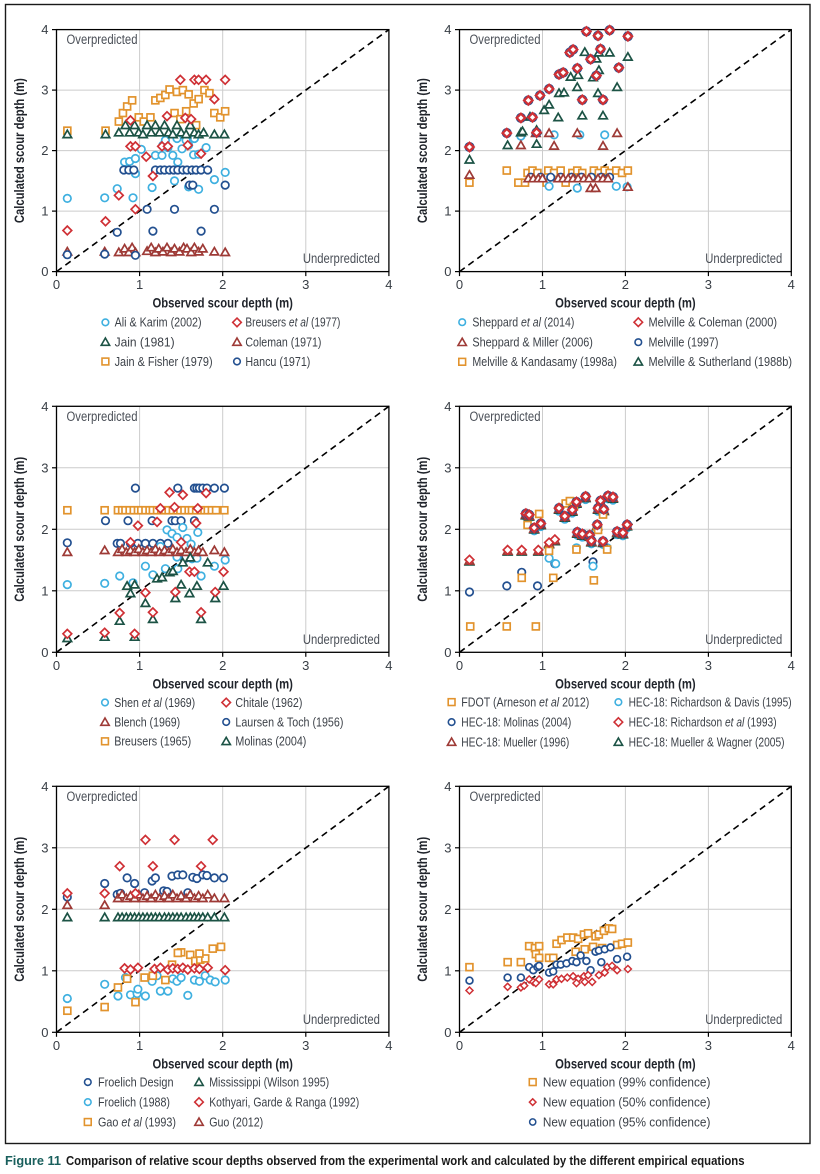 This screenshot has width=820, height=1174. Describe the element at coordinates (721, 361) in the screenshot. I see `svg-text: Melville & Sutherland (1988b)` at that location.